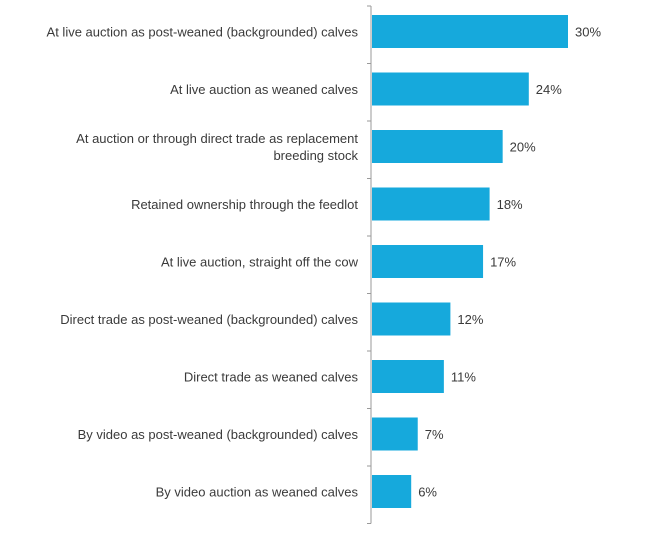  I want to click on value-label-8: 7%, so click(434, 434).